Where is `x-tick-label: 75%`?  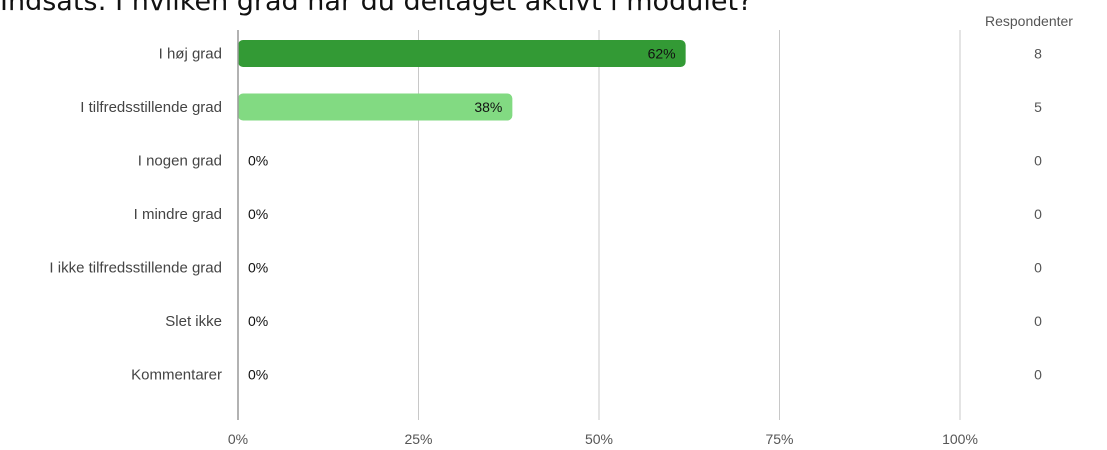
x-tick-label: 75% is located at coordinates (779, 439).